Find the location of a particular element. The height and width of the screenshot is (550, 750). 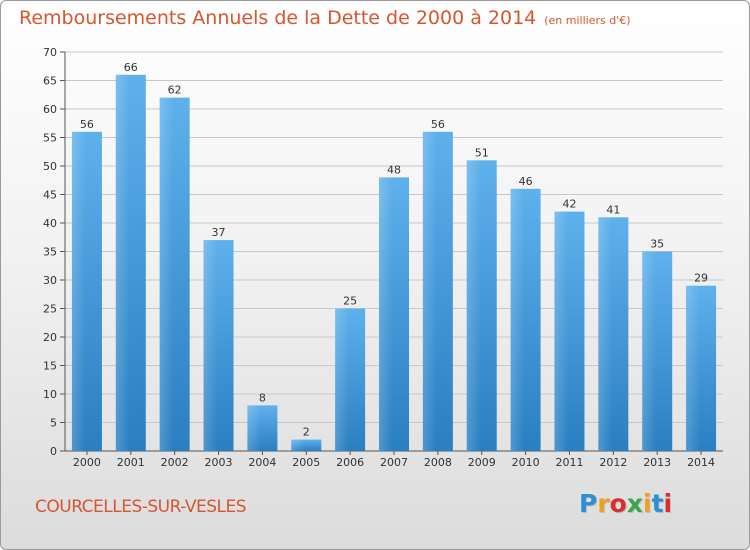

logo-letter: P is located at coordinates (588, 503).